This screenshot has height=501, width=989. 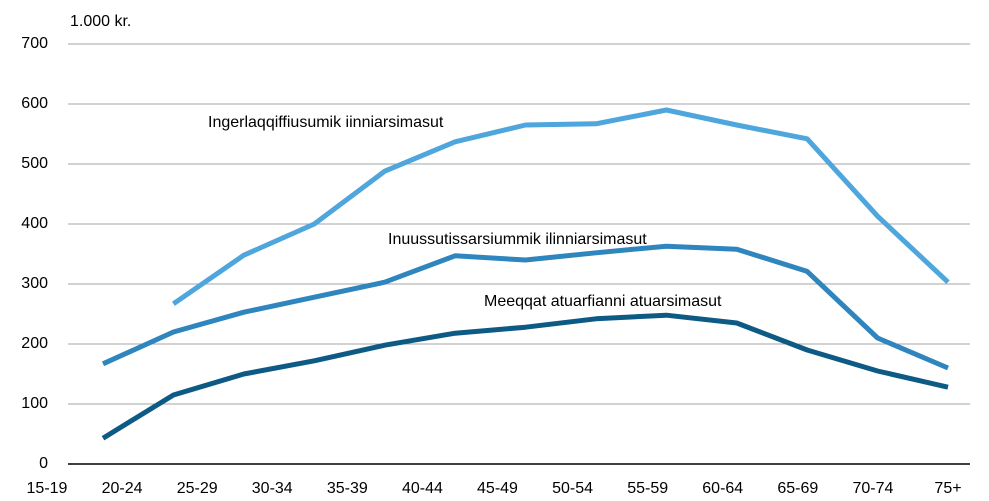 I want to click on y-tick-label: 500, so click(x=34, y=163).